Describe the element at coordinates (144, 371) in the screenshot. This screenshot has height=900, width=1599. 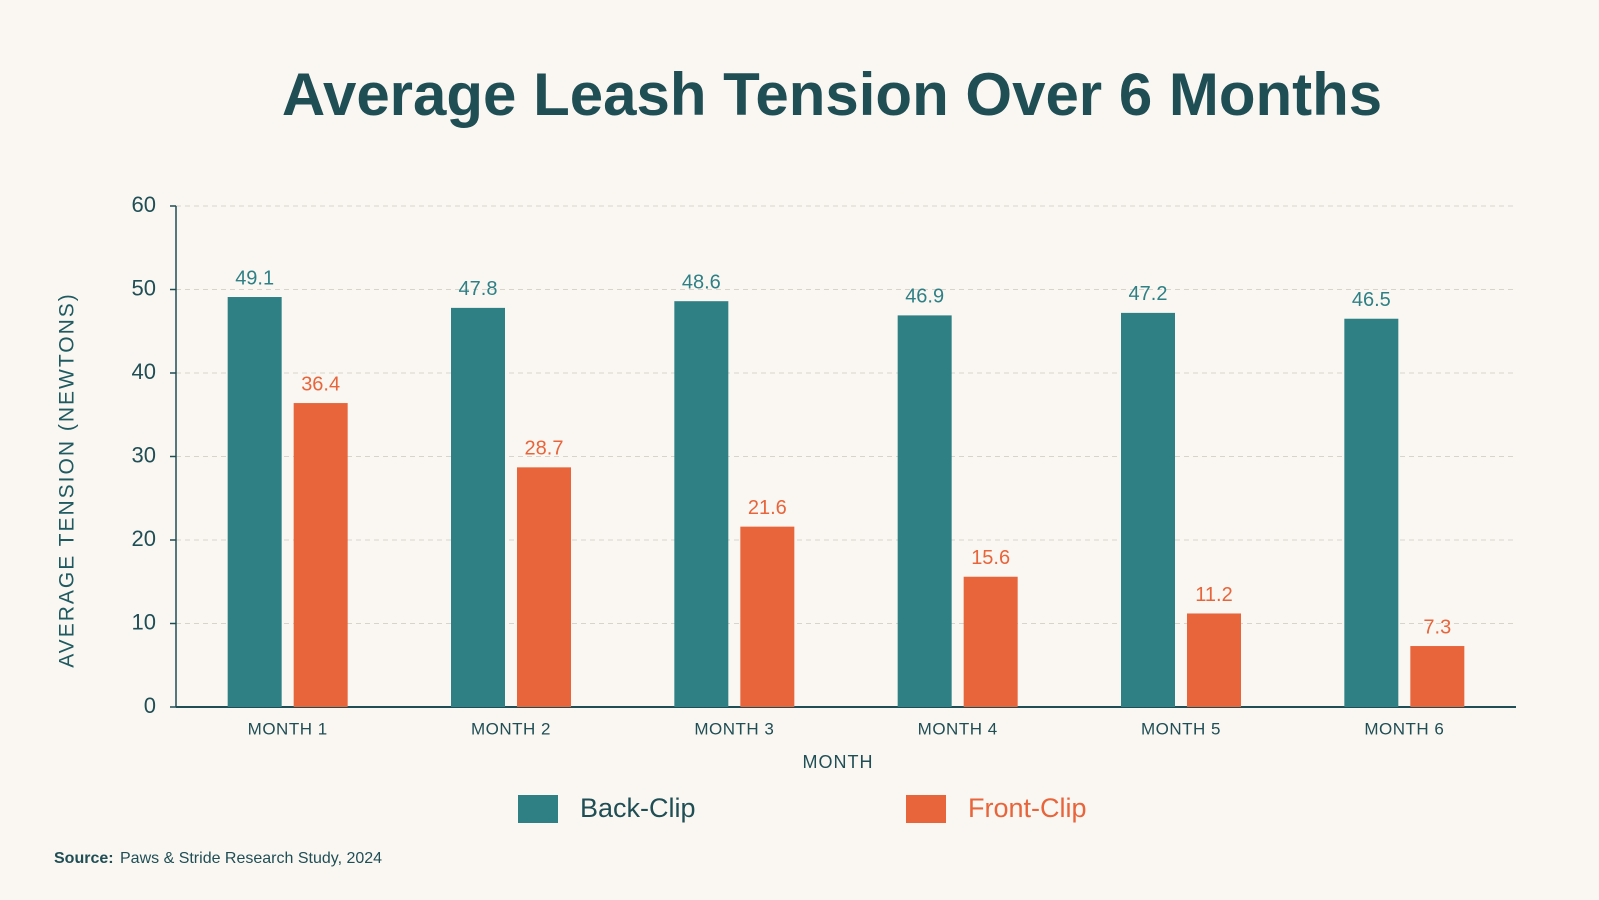
I see `y-tick-label: 40` at that location.